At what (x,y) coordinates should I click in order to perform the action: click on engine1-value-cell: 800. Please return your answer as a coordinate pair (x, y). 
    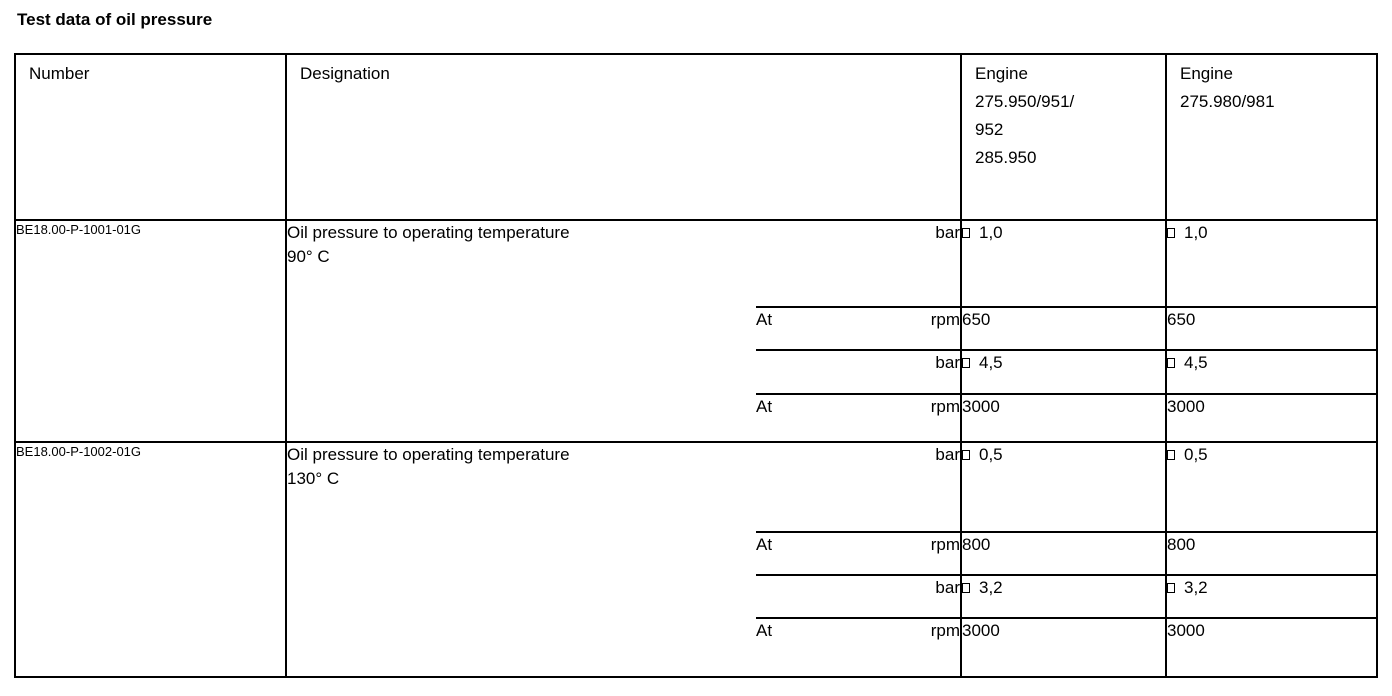
    Looking at the image, I should click on (1064, 553).